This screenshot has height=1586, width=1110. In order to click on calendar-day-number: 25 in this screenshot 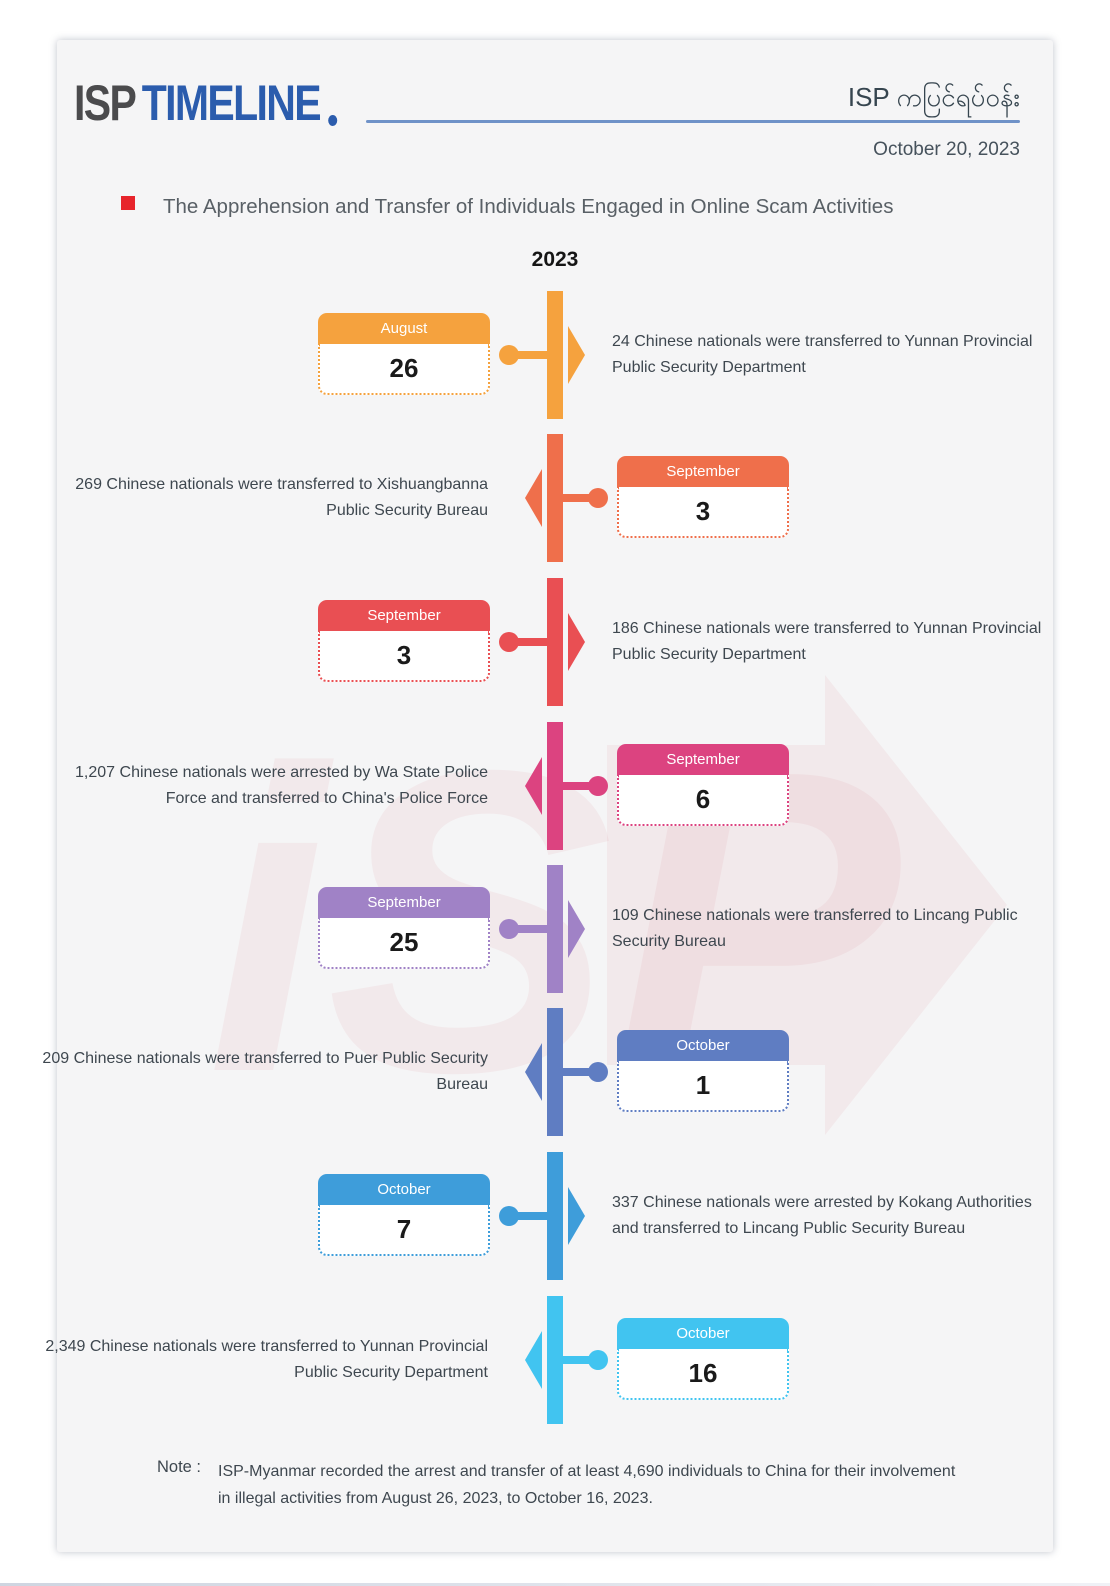, I will do `click(404, 943)`.